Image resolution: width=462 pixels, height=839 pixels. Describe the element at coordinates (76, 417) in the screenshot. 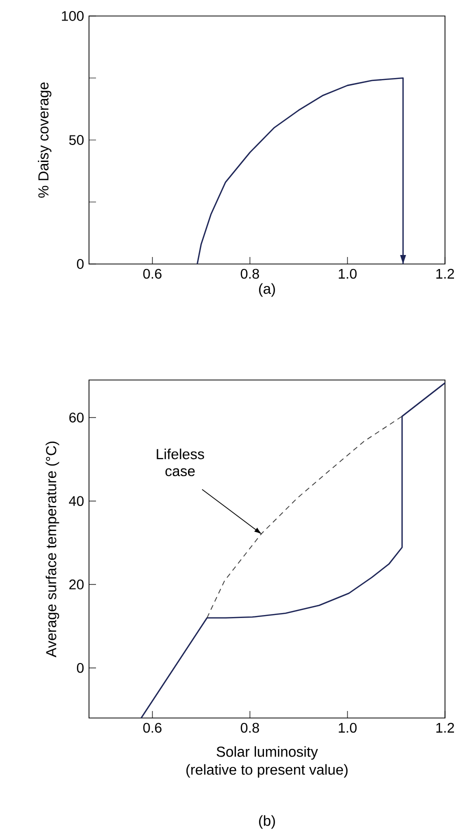

I see `y-tick-label: 60` at that location.